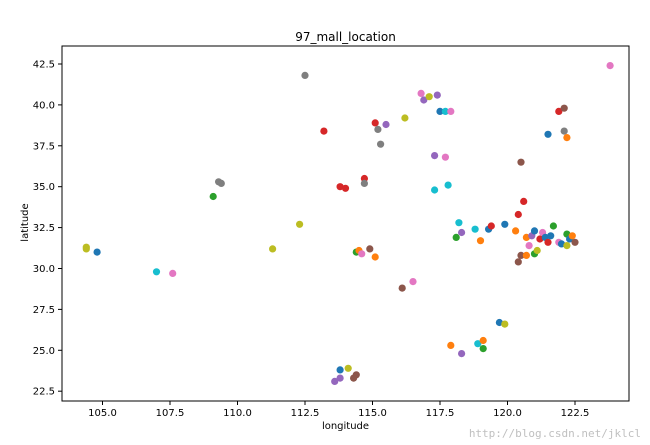 Image resolution: width=650 pixels, height=445 pixels. Describe the element at coordinates (345, 37) in the screenshot. I see `chart-title: 97_mall_location` at that location.